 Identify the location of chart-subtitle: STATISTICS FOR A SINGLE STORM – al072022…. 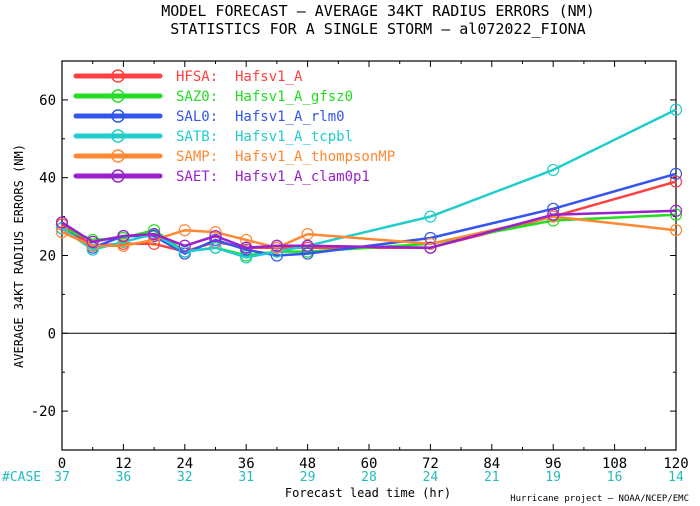
(377, 29).